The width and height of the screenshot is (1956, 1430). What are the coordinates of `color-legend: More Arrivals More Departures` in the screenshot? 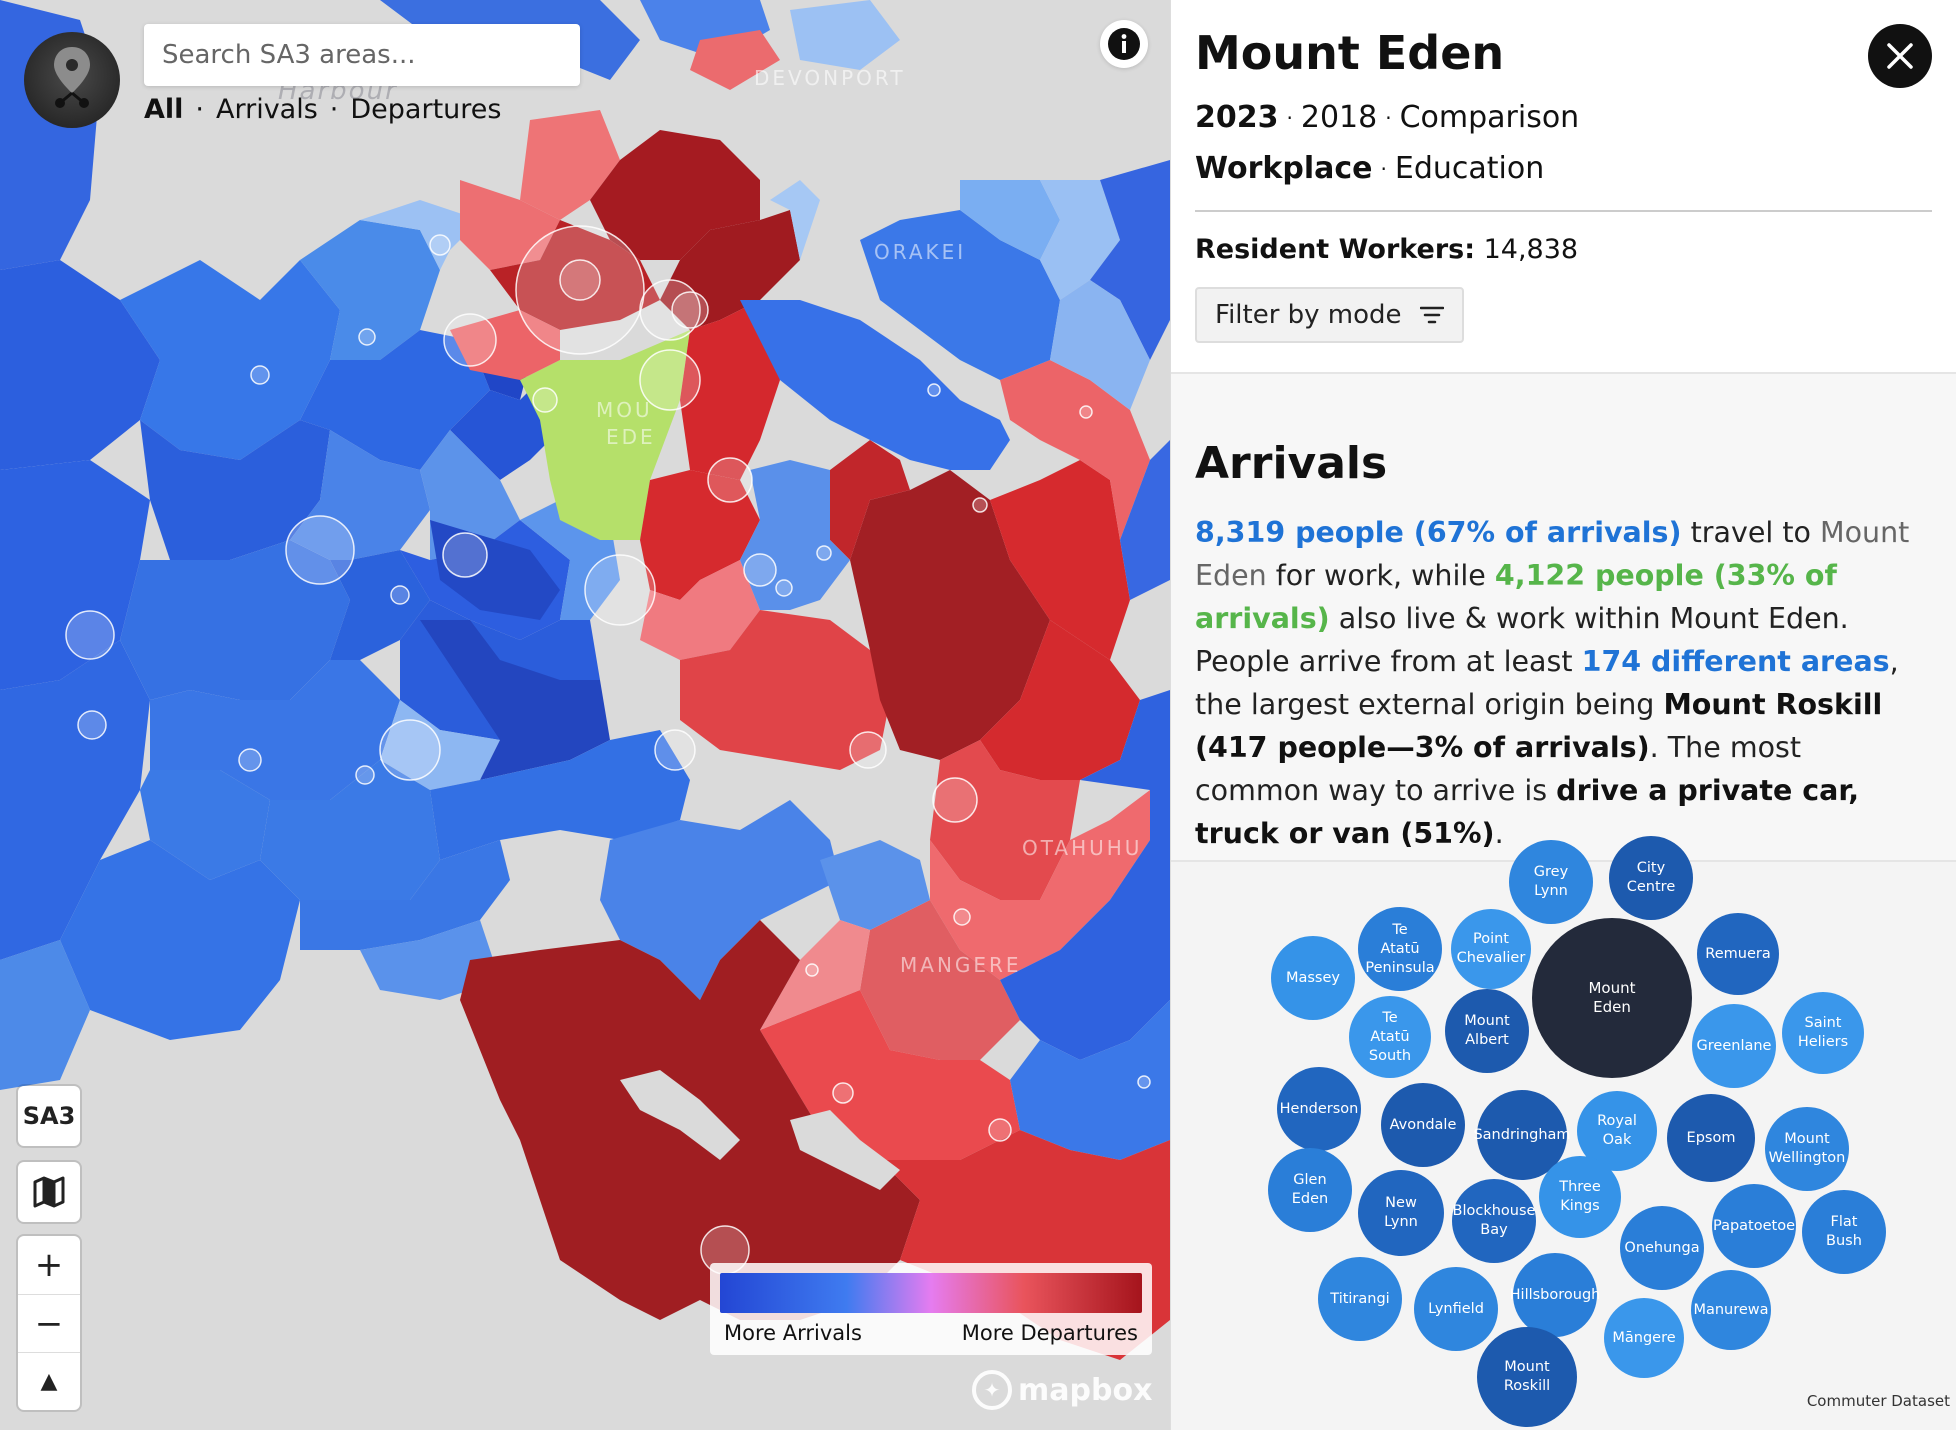 It's located at (931, 1309).